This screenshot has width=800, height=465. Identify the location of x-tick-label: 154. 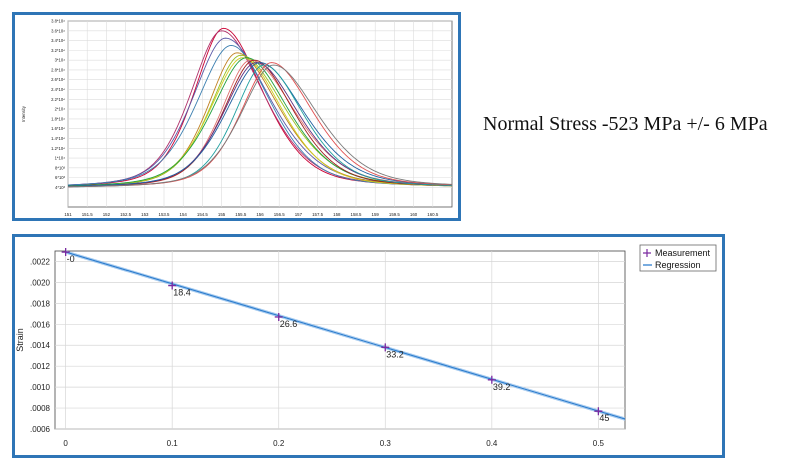
(184, 214).